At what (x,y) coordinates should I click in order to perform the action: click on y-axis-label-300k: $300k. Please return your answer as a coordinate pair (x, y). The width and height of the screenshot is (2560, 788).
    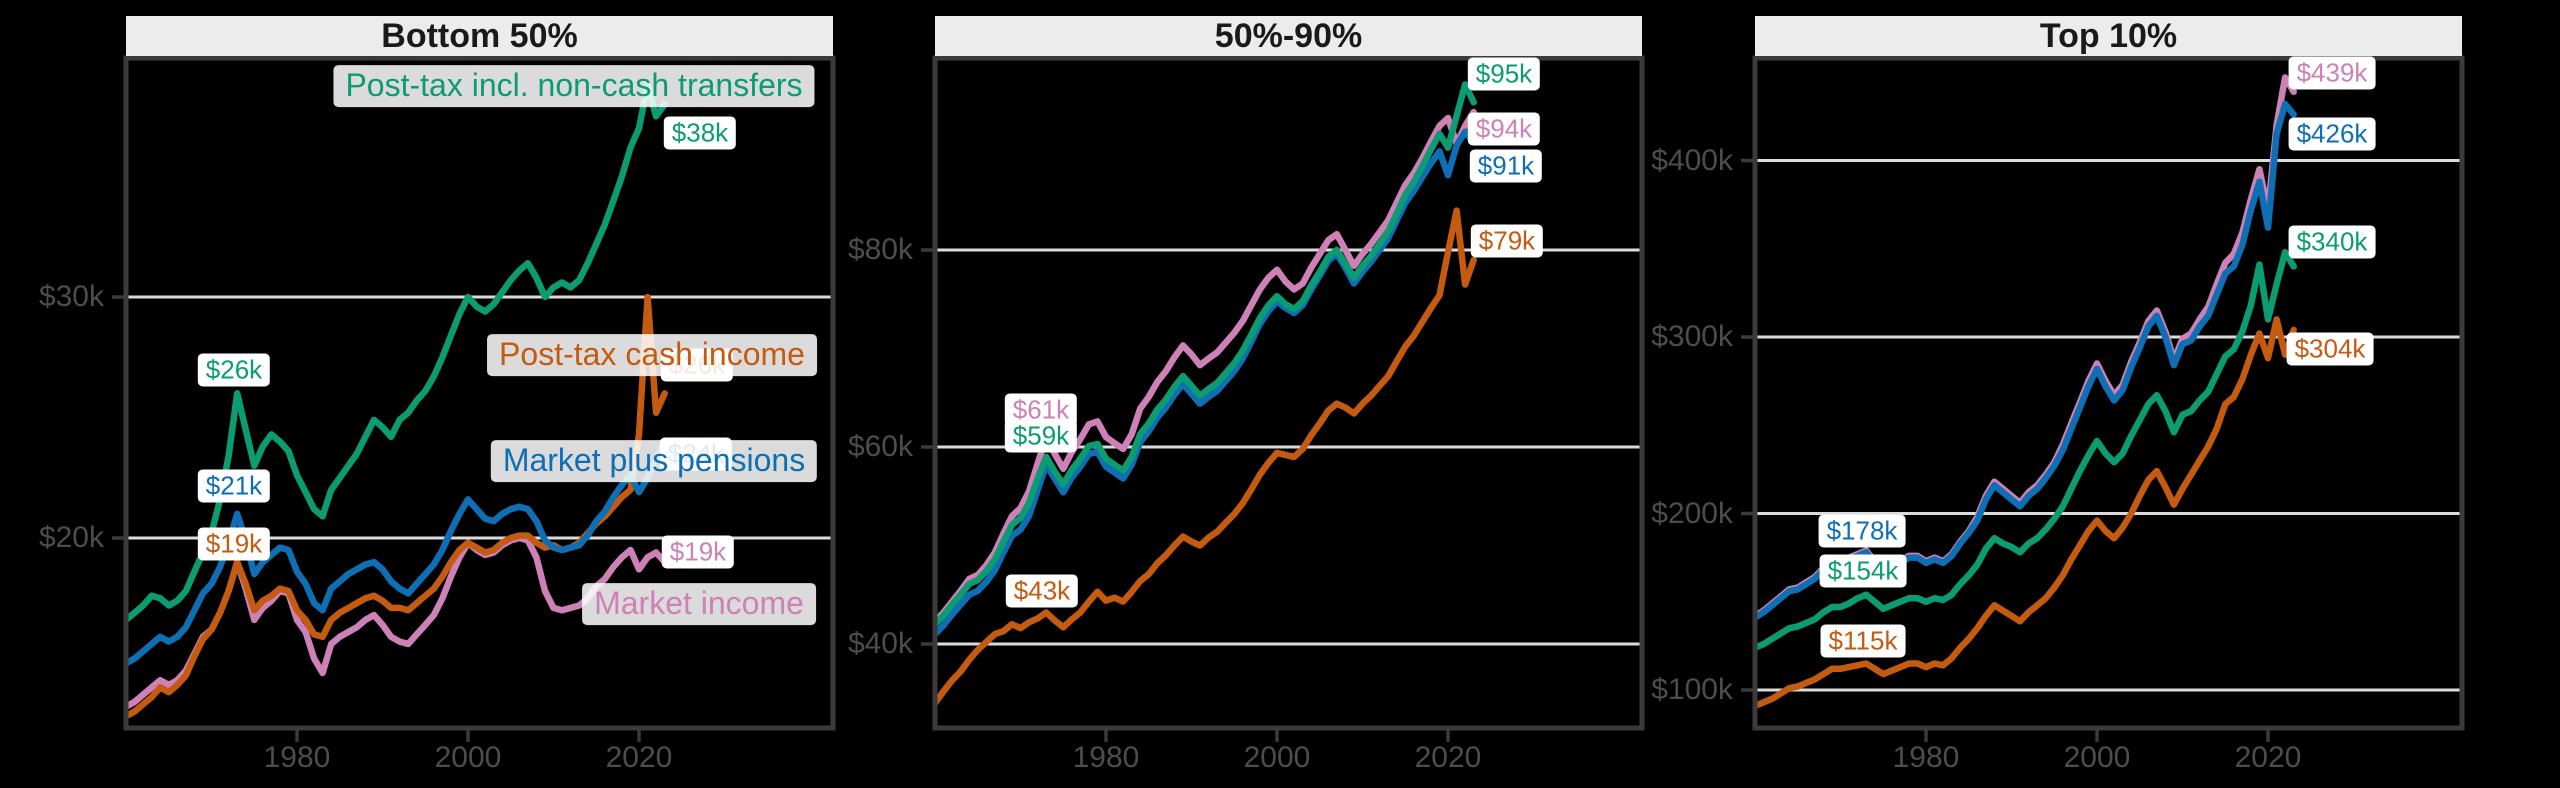
    Looking at the image, I should click on (1692, 336).